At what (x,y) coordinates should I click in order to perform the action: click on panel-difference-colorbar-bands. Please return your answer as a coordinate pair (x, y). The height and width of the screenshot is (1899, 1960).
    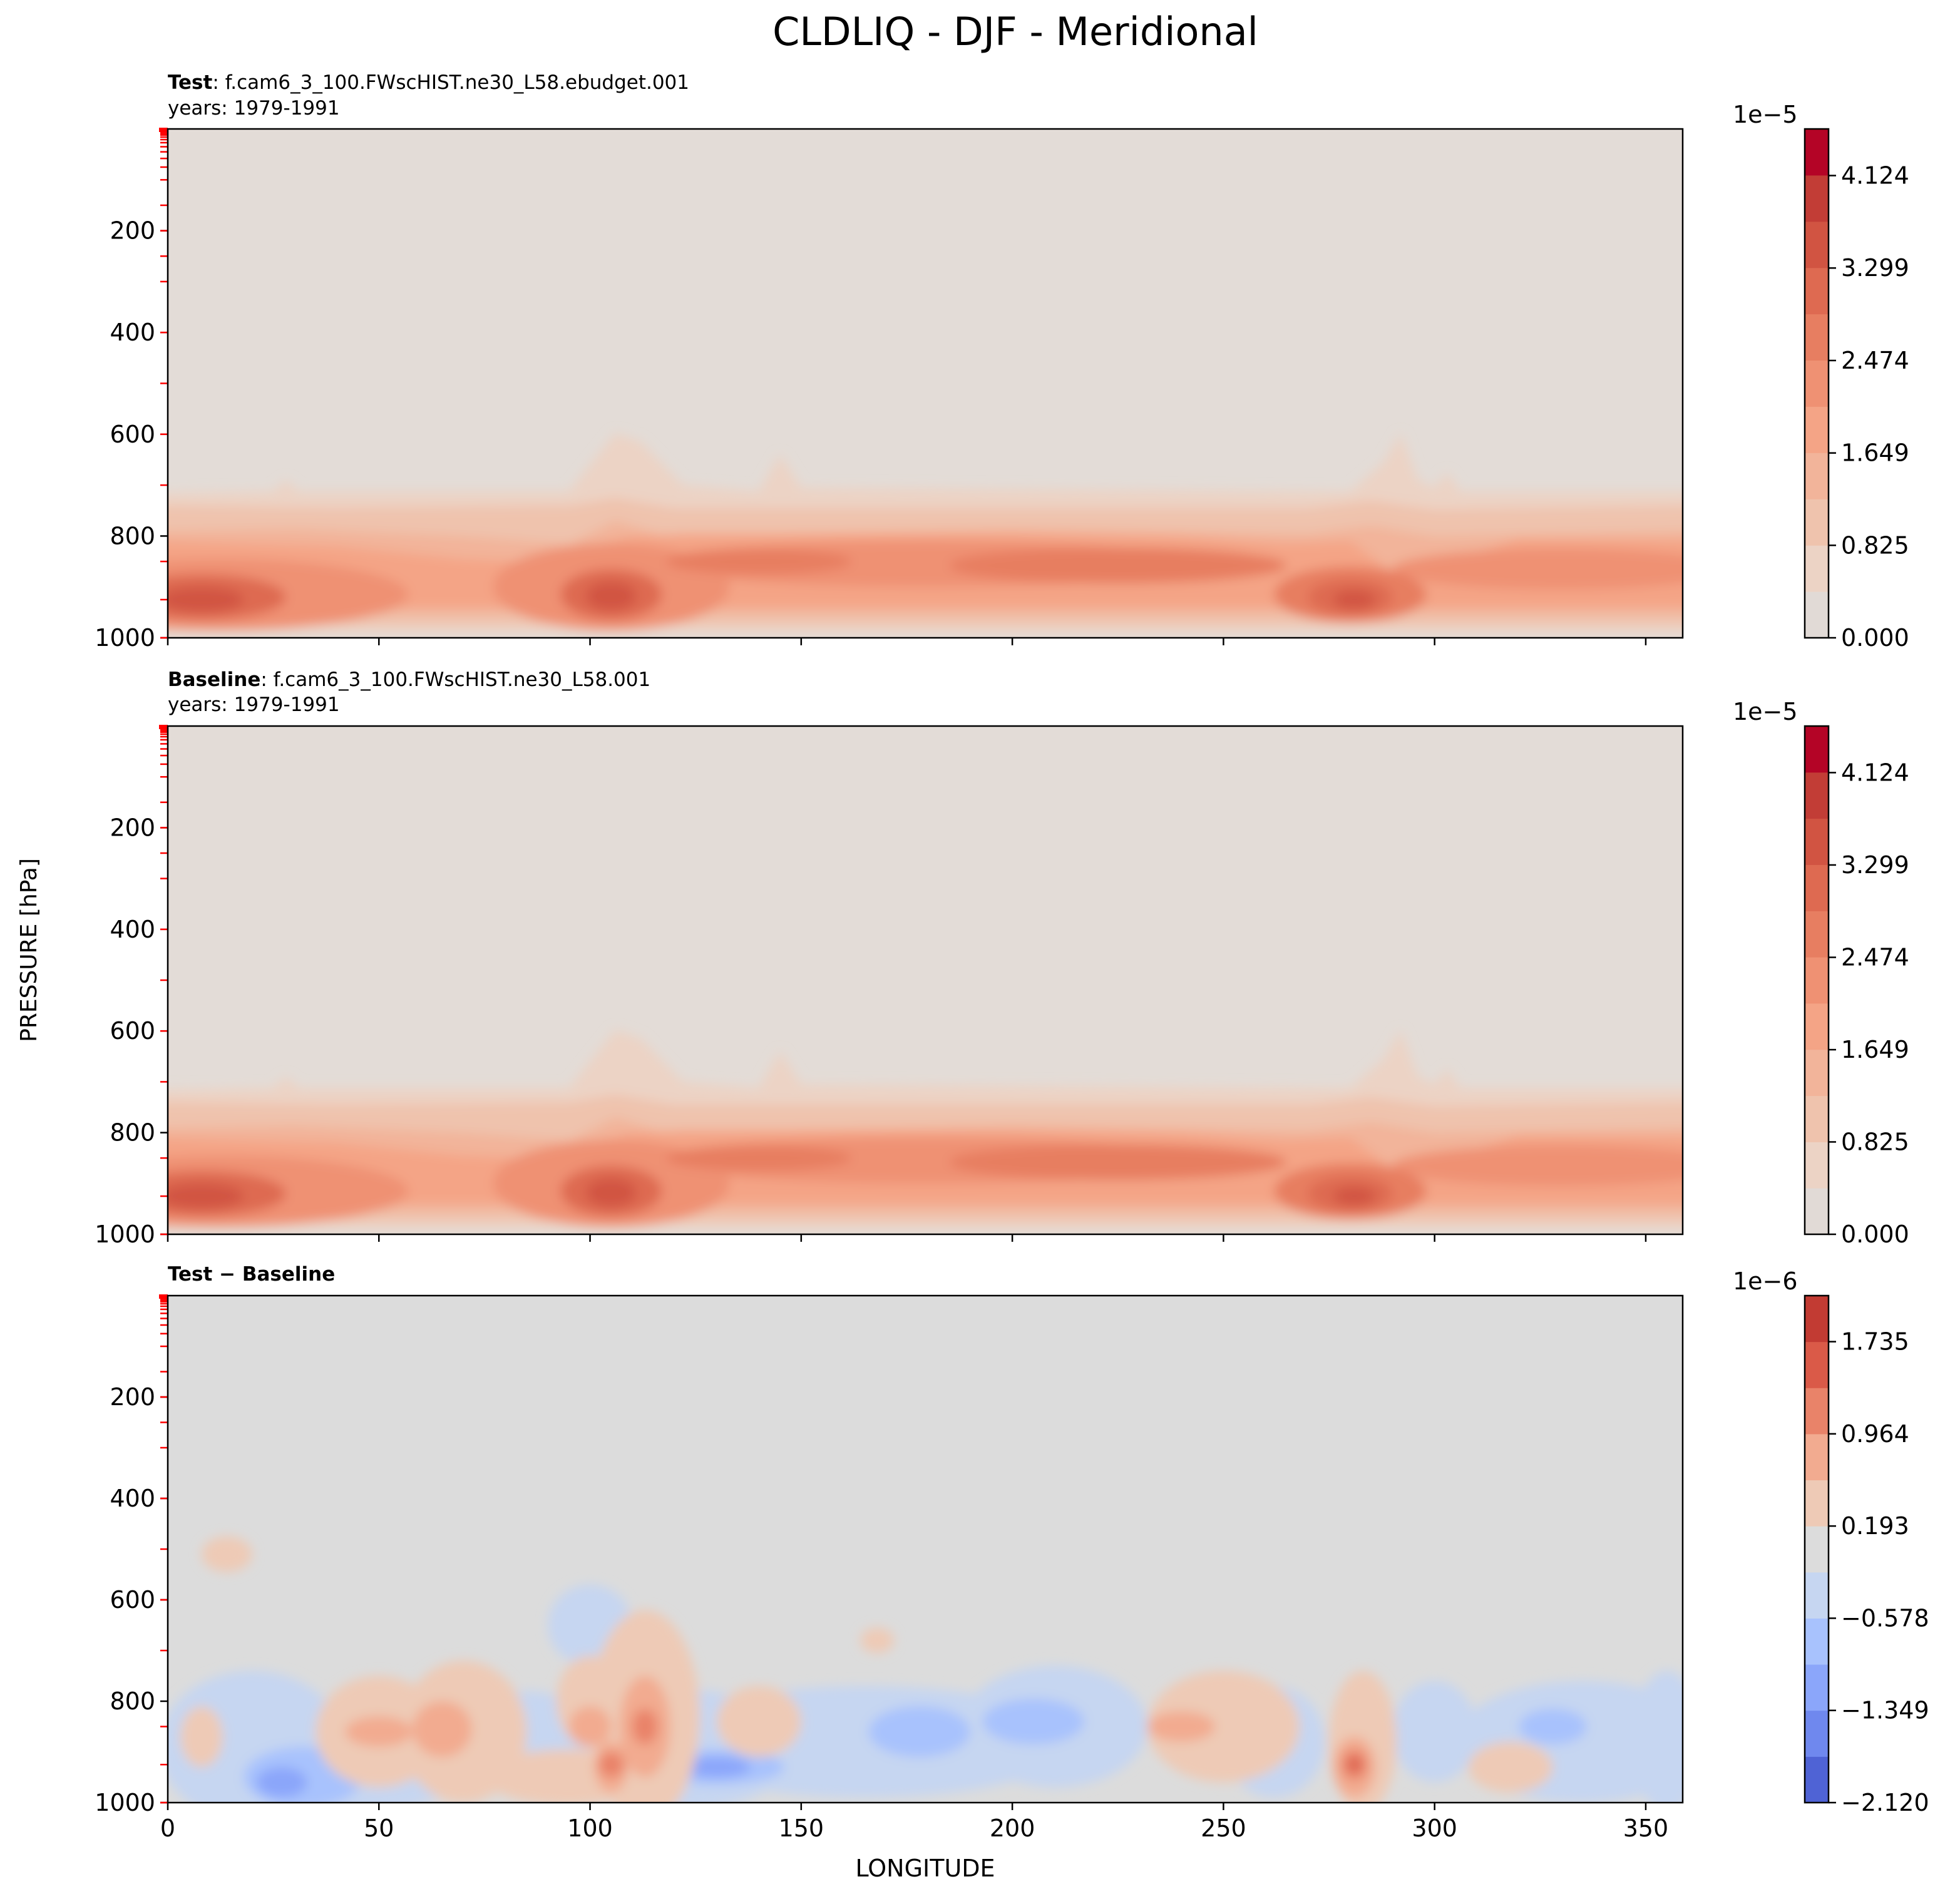
    Looking at the image, I should click on (1817, 1549).